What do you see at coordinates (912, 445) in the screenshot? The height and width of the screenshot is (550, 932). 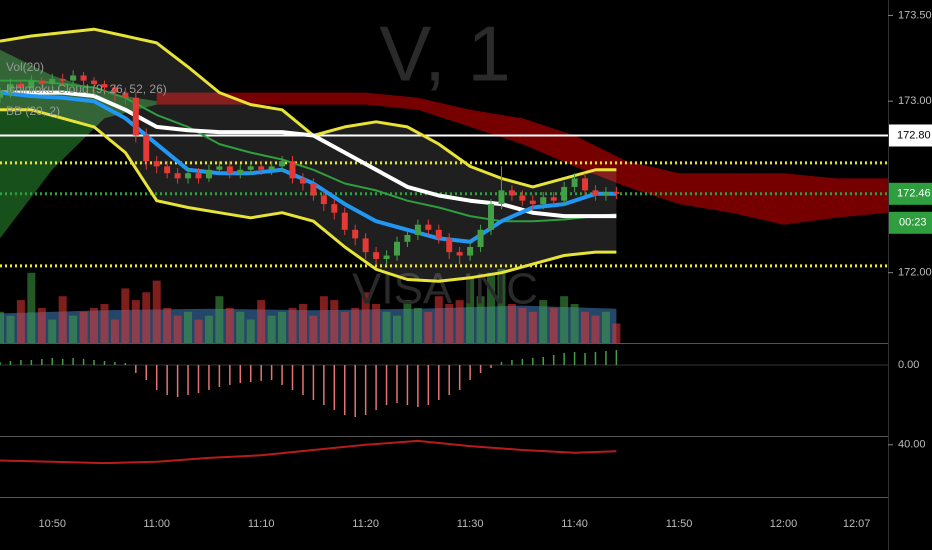 I see `y-tick-label: 40.00` at bounding box center [912, 445].